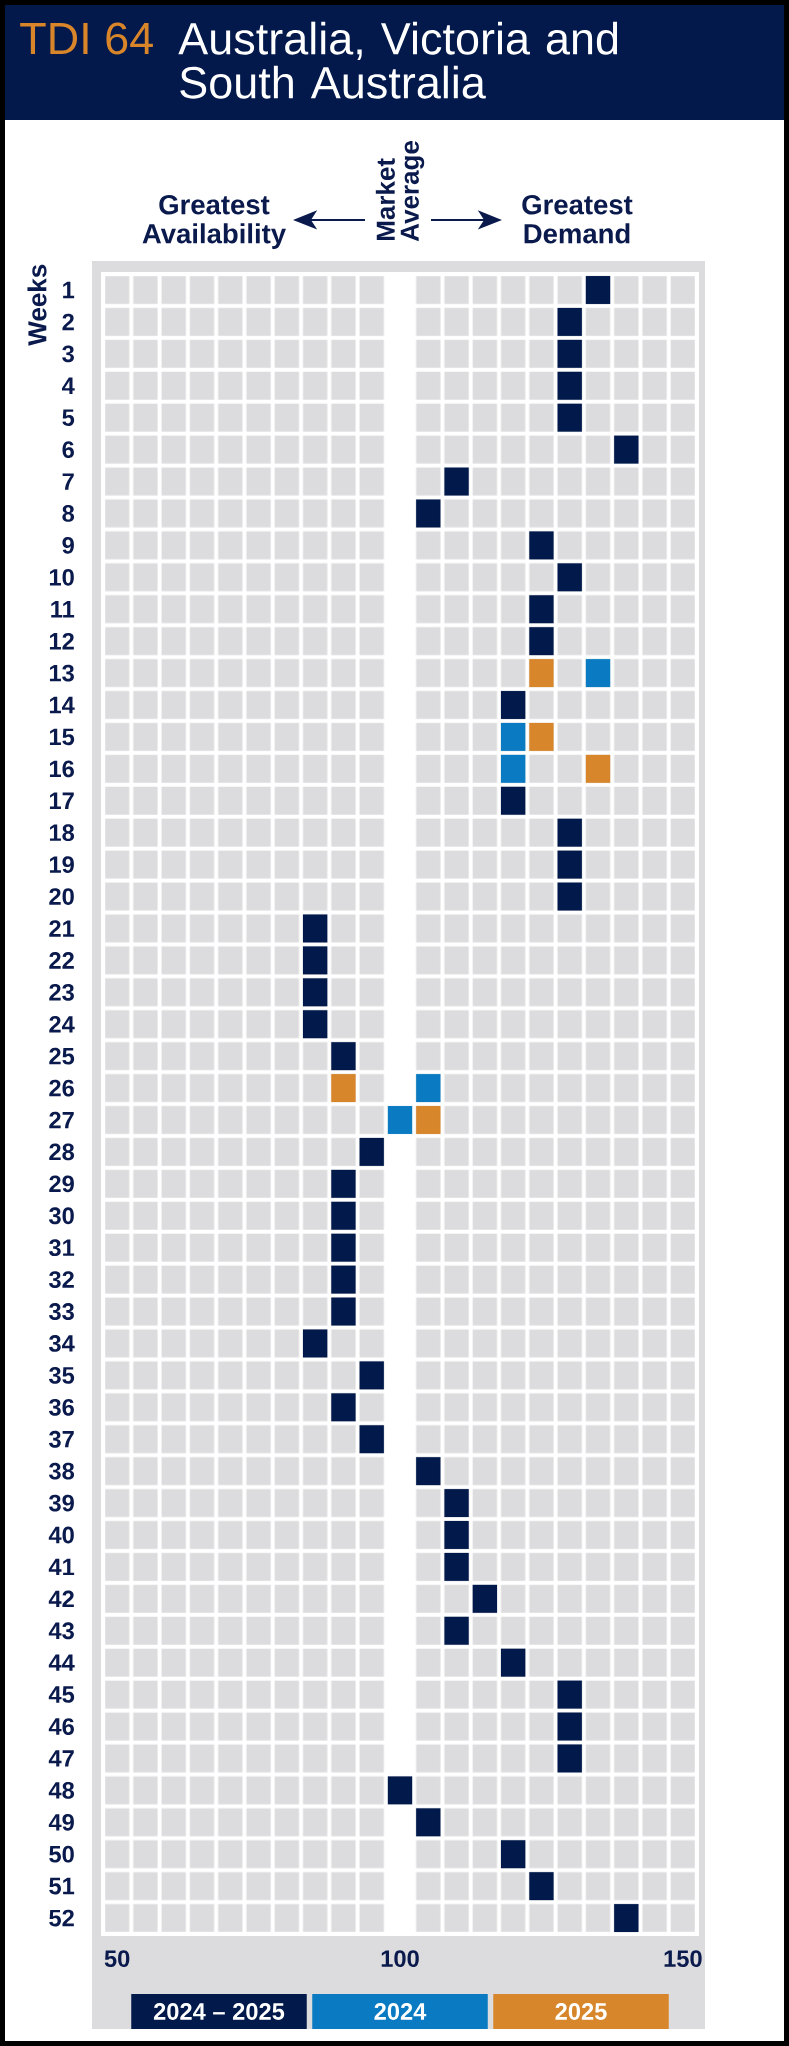  Describe the element at coordinates (219, 2011) in the screenshot. I see `text: 2024 – 2025` at that location.